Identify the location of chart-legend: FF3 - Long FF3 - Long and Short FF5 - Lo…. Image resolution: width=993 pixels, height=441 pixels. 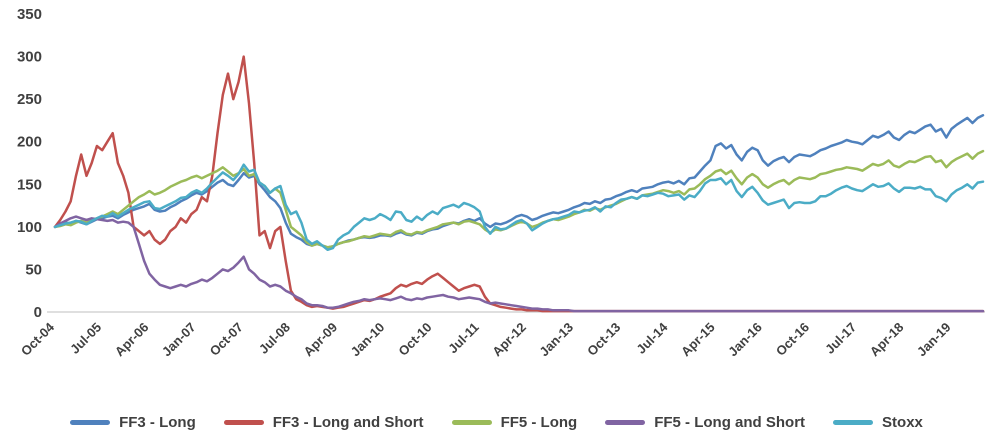
(496, 422).